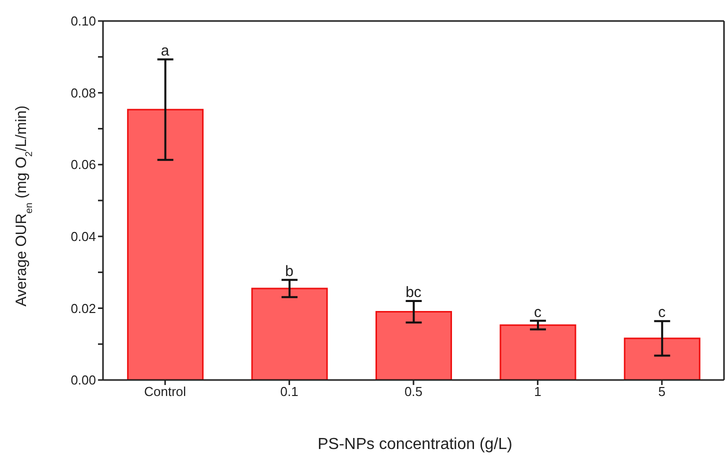  Describe the element at coordinates (289, 392) in the screenshot. I see `x-tick-label: 0.1` at that location.